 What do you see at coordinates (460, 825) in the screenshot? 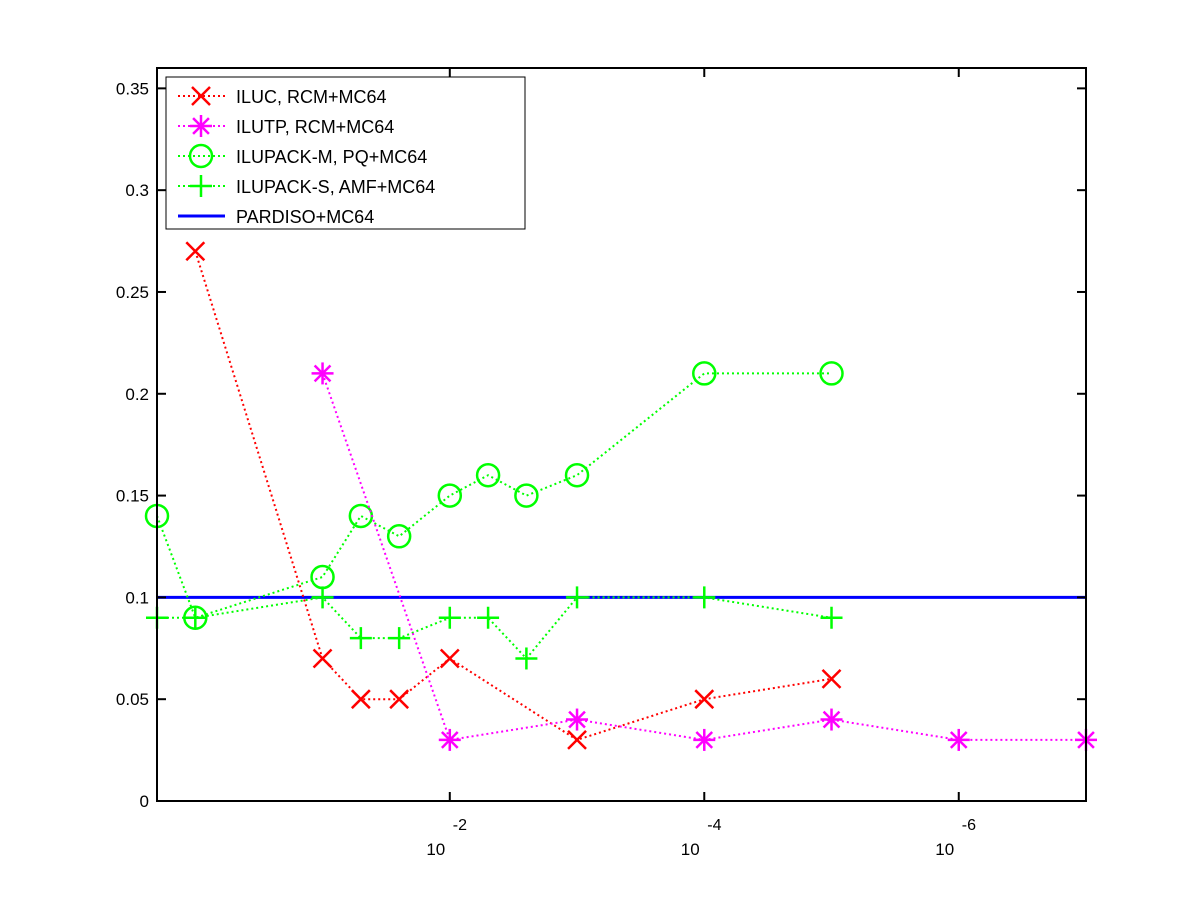
I see `x-tick-label-exponent: -2` at bounding box center [460, 825].